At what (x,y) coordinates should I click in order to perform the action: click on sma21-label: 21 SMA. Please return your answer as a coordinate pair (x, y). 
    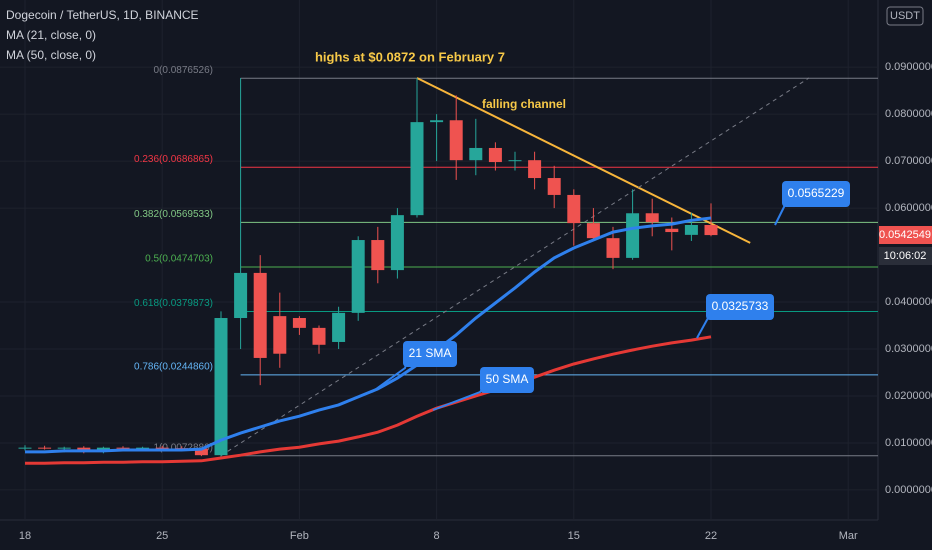
    Looking at the image, I should click on (430, 353).